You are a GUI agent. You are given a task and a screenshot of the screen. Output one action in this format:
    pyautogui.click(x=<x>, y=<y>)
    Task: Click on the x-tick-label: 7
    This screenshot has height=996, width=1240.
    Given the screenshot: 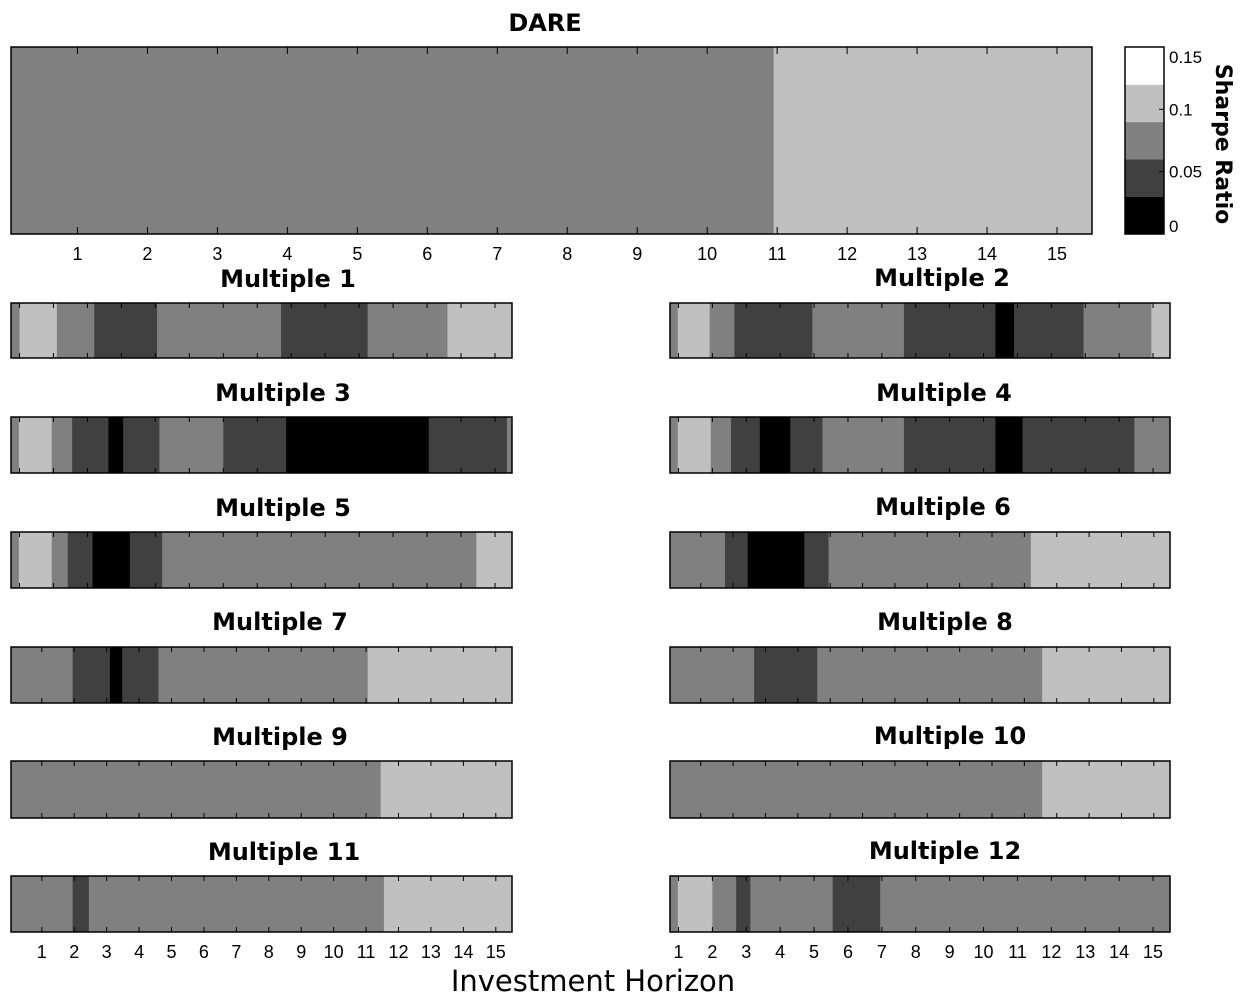 What is the action you would take?
    pyautogui.click(x=236, y=952)
    